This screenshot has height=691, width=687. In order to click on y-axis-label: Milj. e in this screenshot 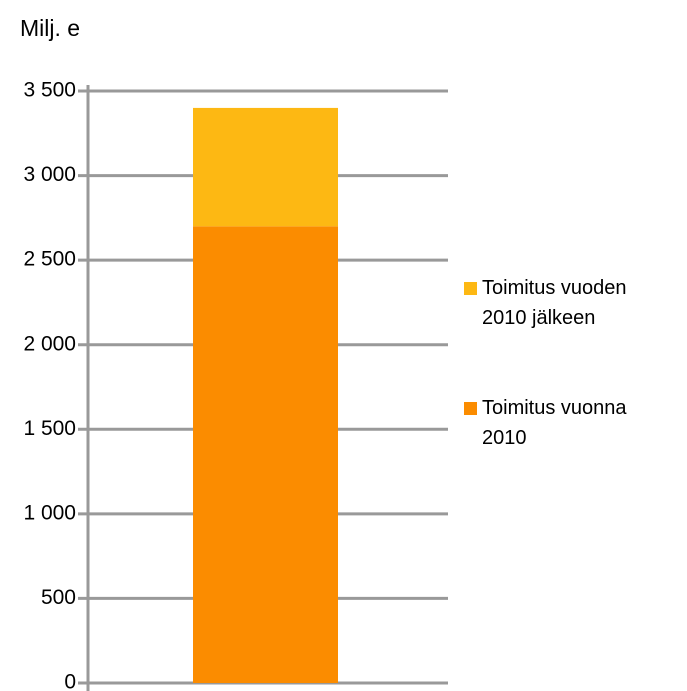, I will do `click(50, 28)`.